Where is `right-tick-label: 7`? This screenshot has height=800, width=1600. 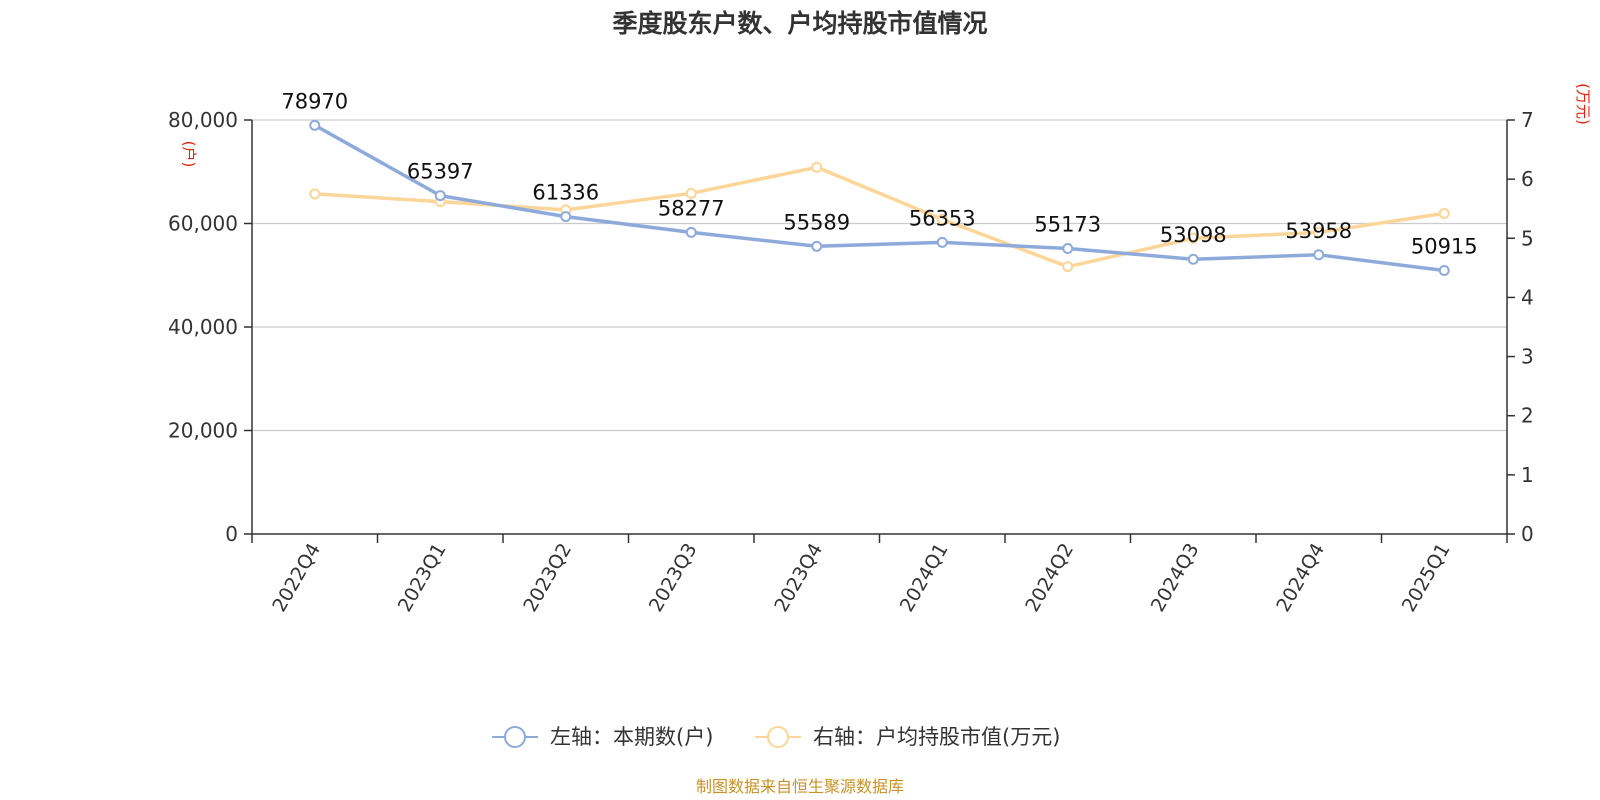 right-tick-label: 7 is located at coordinates (1527, 120).